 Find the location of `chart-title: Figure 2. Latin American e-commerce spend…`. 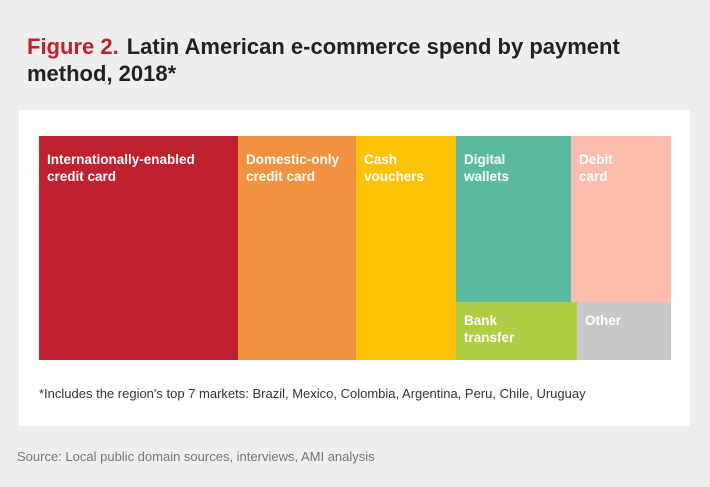

chart-title: Figure 2. Latin American e-commerce spend… is located at coordinates (368, 60).